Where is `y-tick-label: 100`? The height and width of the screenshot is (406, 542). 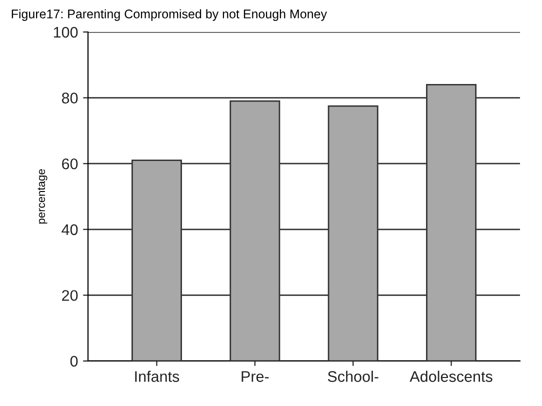 y-tick-label: 100 is located at coordinates (66, 32).